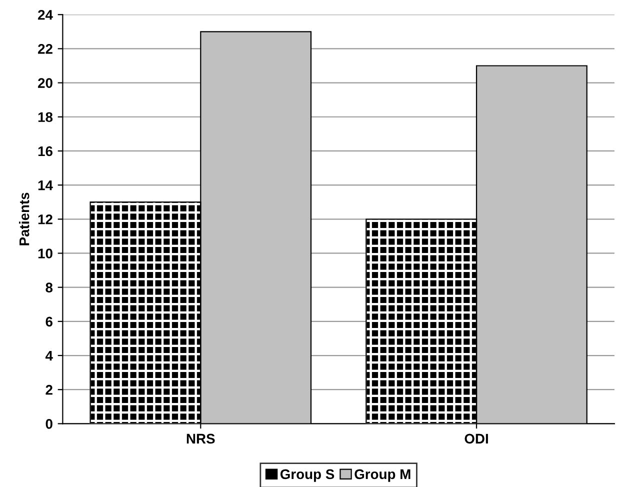 The height and width of the screenshot is (487, 627). I want to click on y-tick-label: 22, so click(45, 49).